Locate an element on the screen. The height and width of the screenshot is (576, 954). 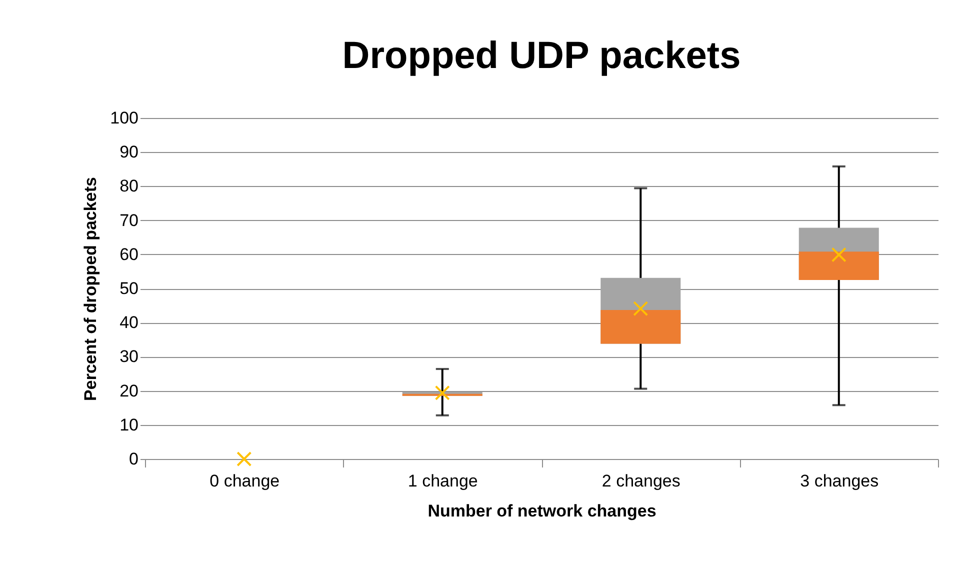
y-tick-label: 100 is located at coordinates (124, 118).